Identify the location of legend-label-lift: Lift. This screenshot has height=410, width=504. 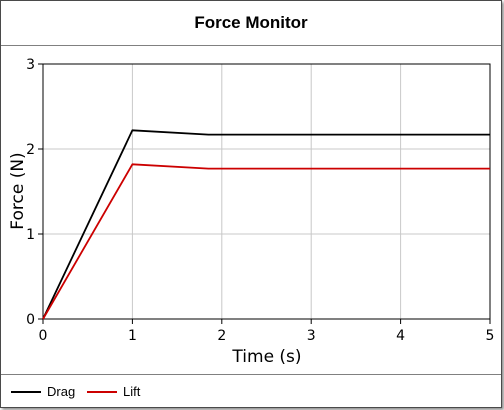
(132, 391).